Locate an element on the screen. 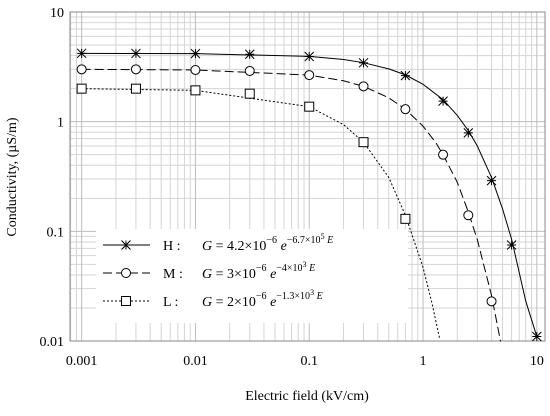  y-tick-label: 0.01 is located at coordinates (52, 342).